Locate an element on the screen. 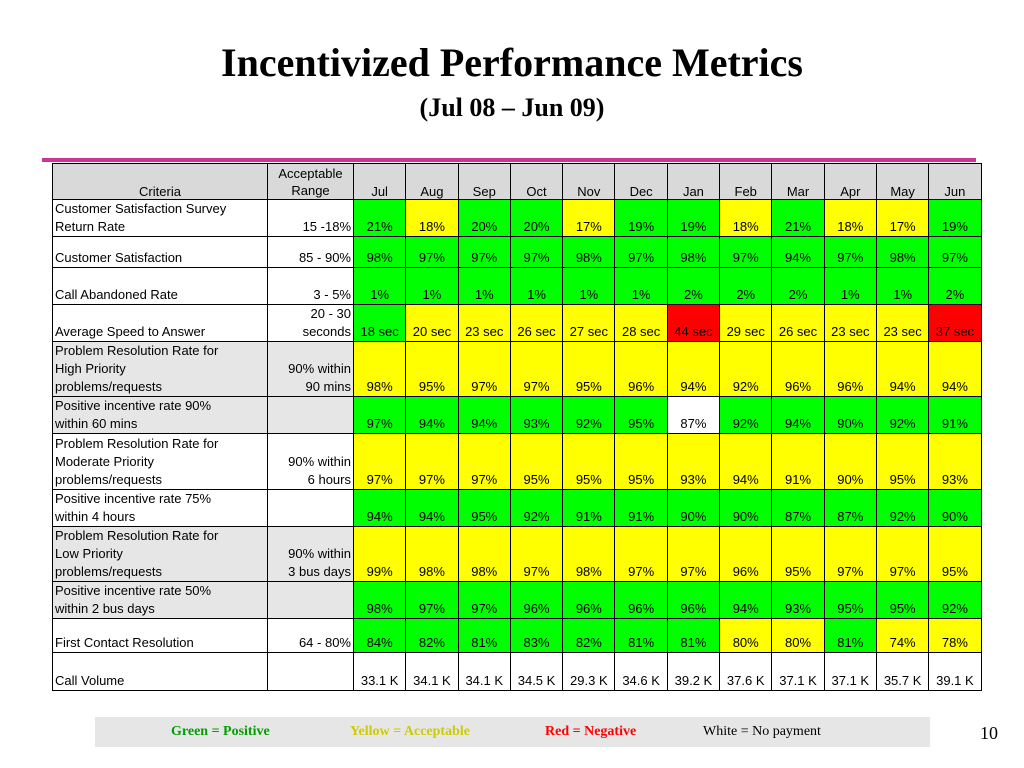  metric-cell-nov: 17% is located at coordinates (589, 218).